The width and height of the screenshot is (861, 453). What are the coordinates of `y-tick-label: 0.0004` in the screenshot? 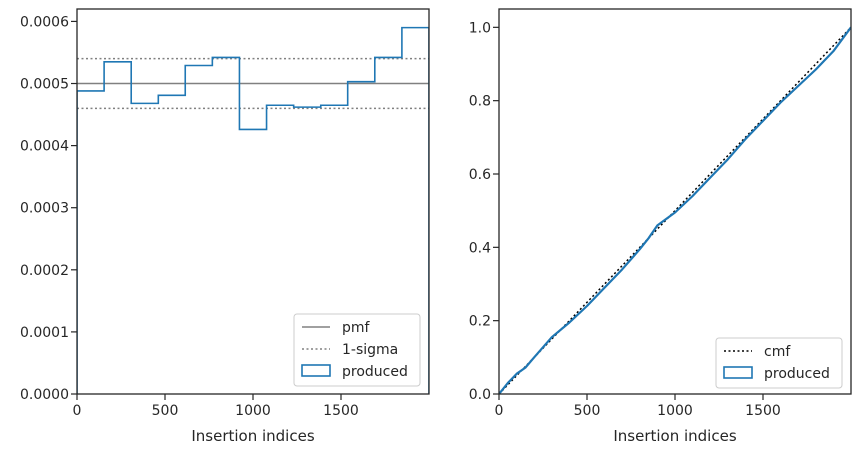 It's located at (44, 147).